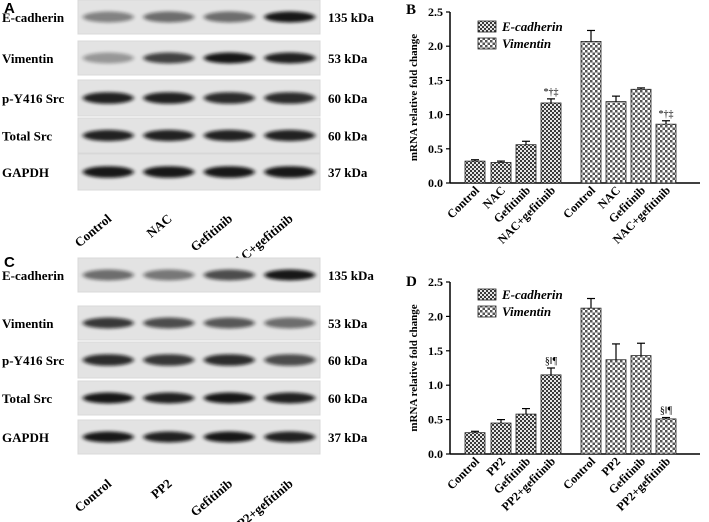 This screenshot has width=709, height=522. What do you see at coordinates (185, 58) in the screenshot?
I see `blot-row: Vimentin 53 kDa` at bounding box center [185, 58].